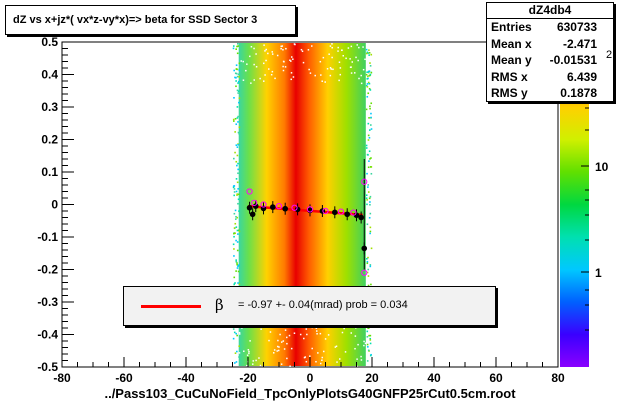 The image size is (620, 408). Describe the element at coordinates (550, 11) in the screenshot. I see `stats-histogram-name: dZ4db4` at that location.